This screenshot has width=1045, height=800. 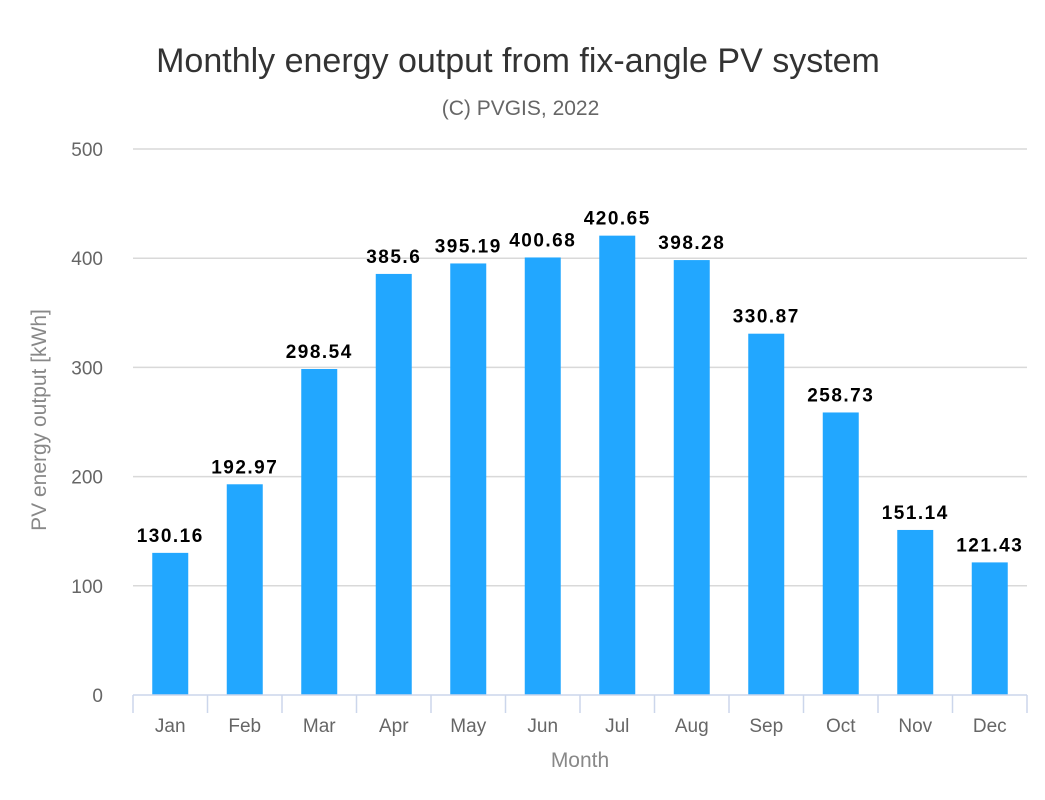 What do you see at coordinates (542, 240) in the screenshot?
I see `data-label: 400.68` at bounding box center [542, 240].